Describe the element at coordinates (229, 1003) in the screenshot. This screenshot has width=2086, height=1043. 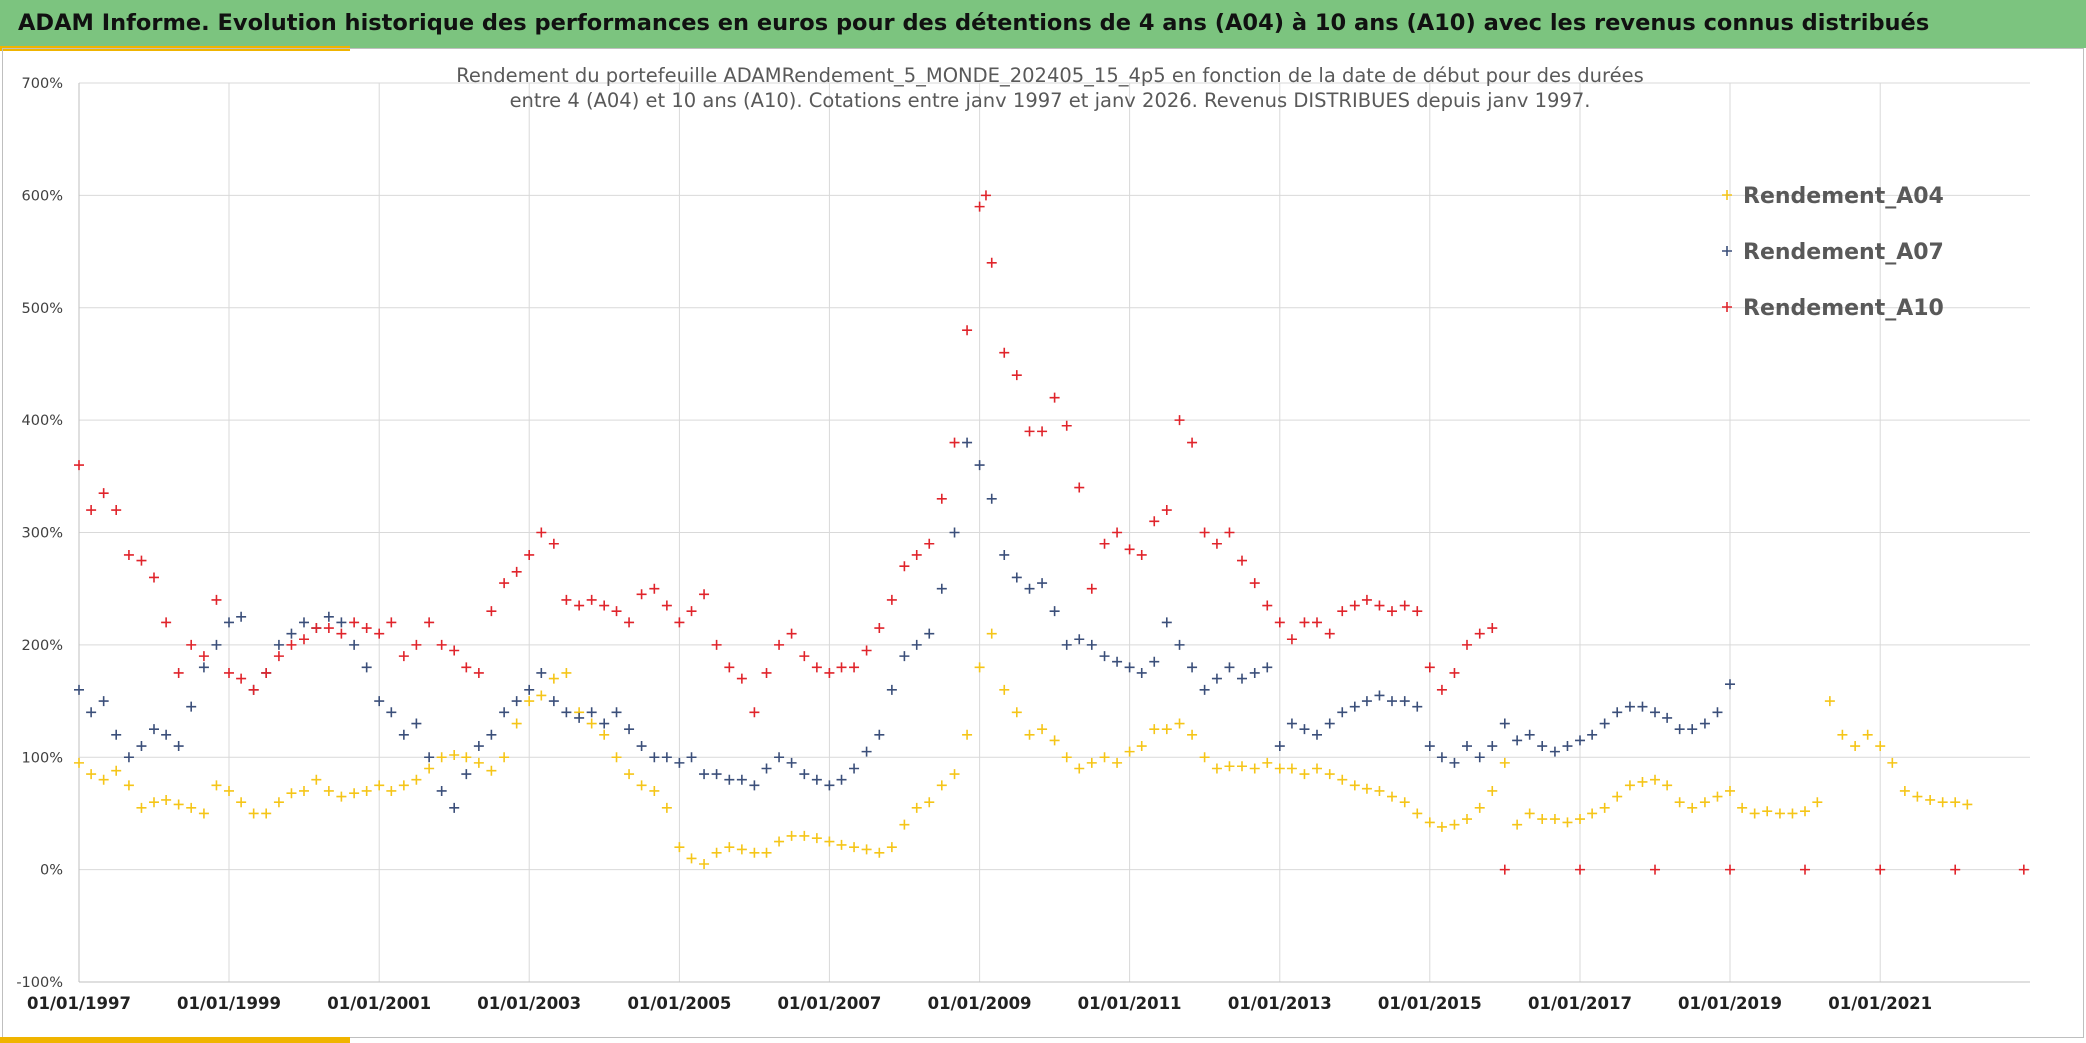
I see `x-tick-label: 01/01/1999` at that location.